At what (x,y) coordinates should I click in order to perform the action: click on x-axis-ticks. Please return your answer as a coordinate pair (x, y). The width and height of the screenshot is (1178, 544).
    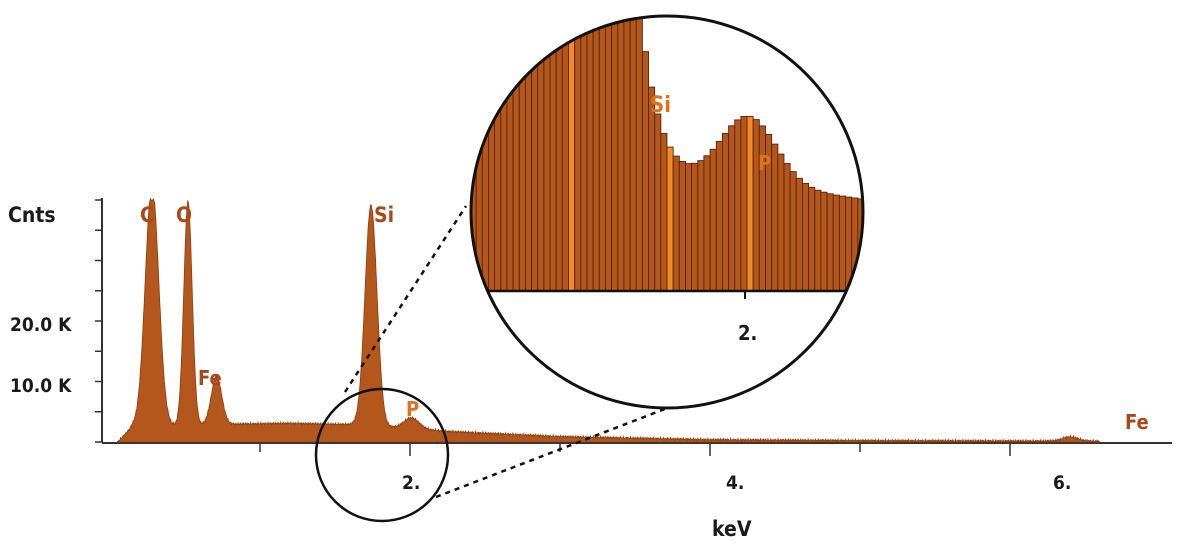
    Looking at the image, I should click on (635, 449).